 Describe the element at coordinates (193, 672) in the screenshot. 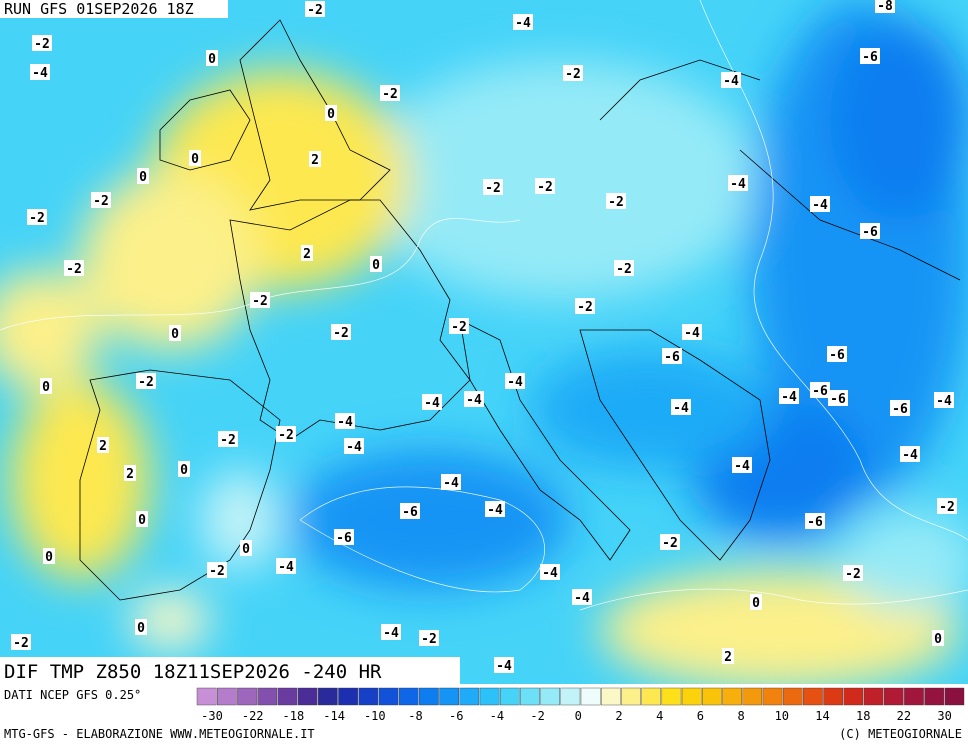

I see `footer-title: DIF TMP Z850 18Z11SEP2026 -240 HR` at that location.